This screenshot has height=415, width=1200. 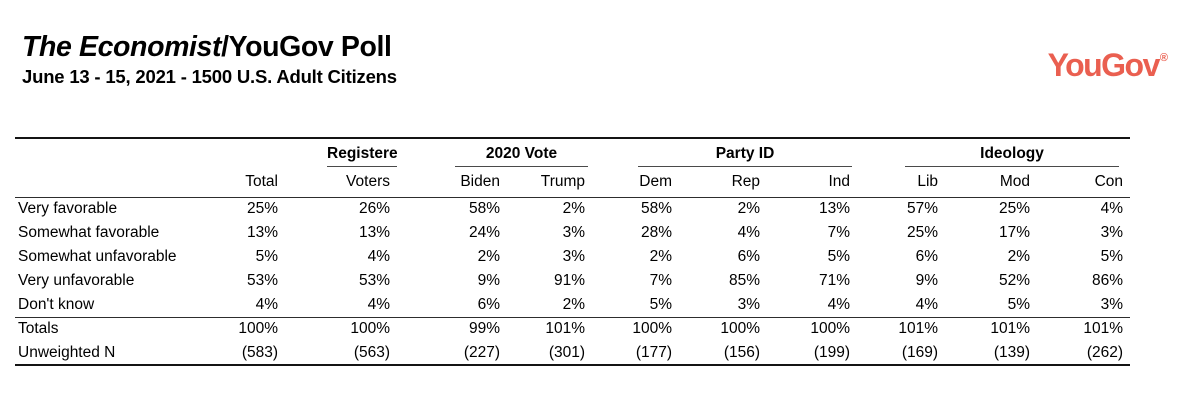 I want to click on page-title-economist: The Economist, so click(x=122, y=47).